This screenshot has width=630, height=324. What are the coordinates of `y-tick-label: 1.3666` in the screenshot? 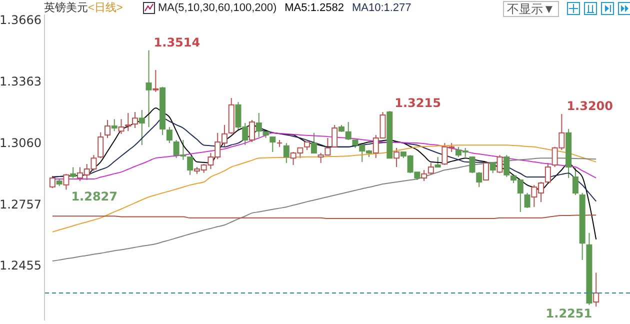 It's located at (21, 19).